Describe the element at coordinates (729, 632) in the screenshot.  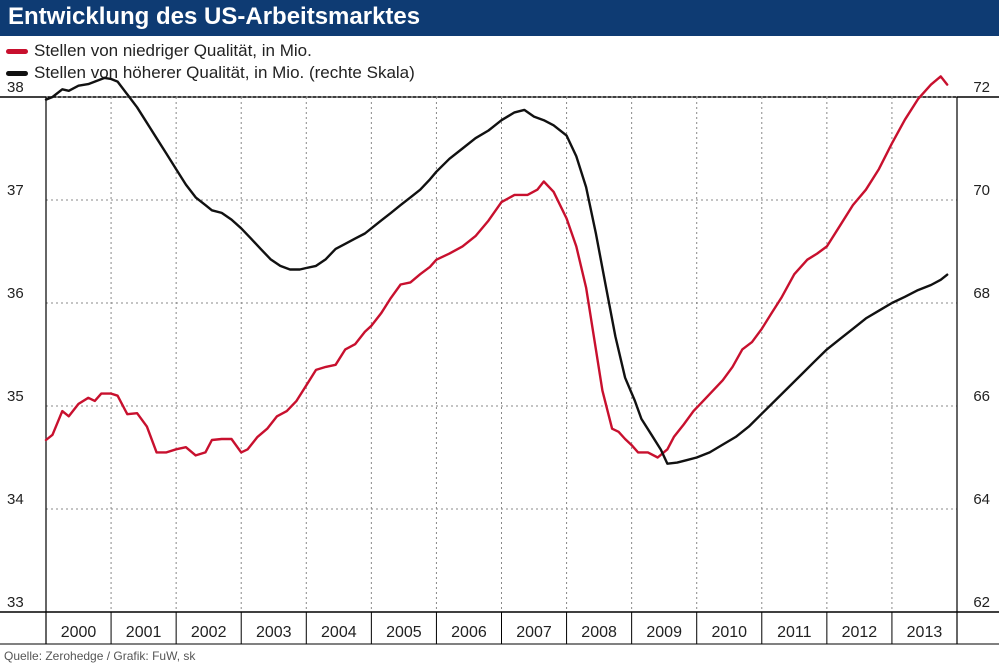
I see `x-tick-label: 2010` at that location.